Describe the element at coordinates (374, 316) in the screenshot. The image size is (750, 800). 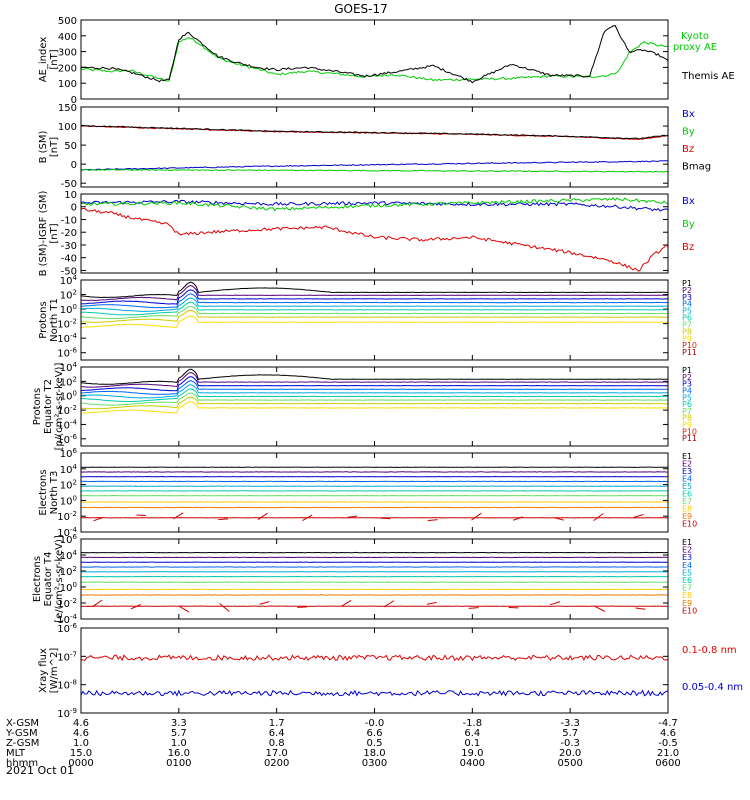
I see `series-line-p8` at that location.